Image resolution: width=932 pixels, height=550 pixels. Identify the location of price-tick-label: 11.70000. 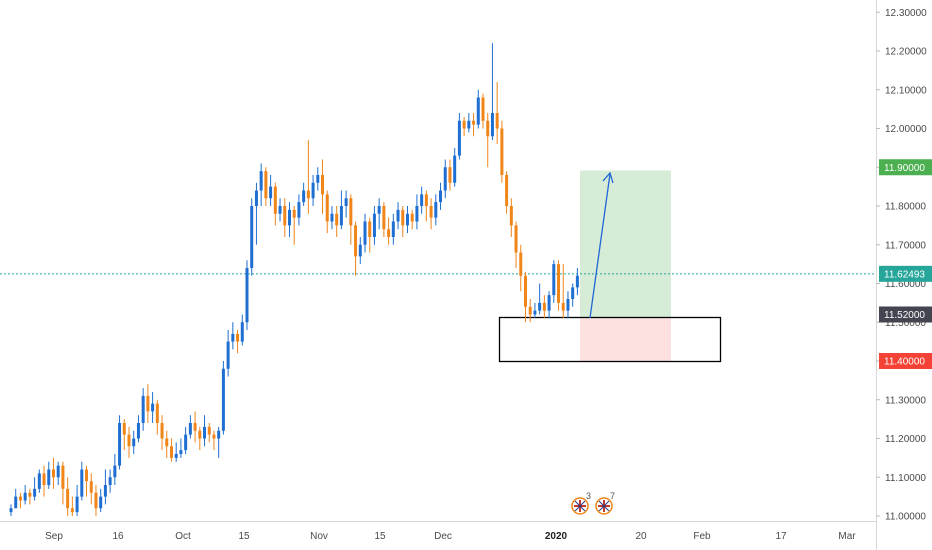
(905, 245).